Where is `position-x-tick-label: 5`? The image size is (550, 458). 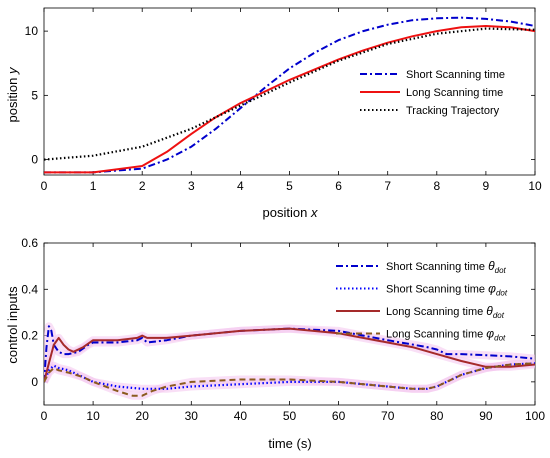
position-x-tick-label: 5 is located at coordinates (289, 186).